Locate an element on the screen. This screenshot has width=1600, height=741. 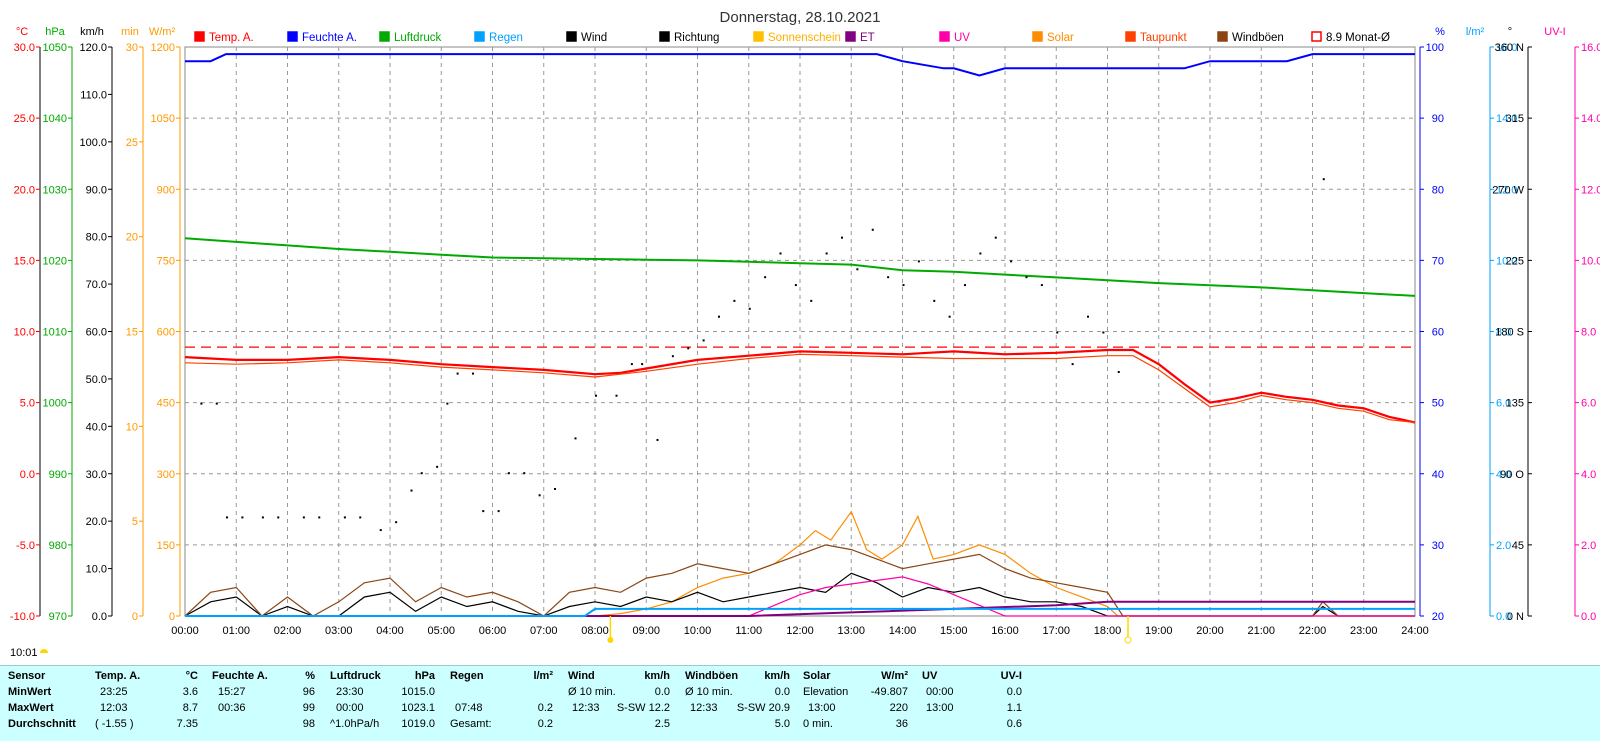
temp-unit: °C is located at coordinates (191, 676).